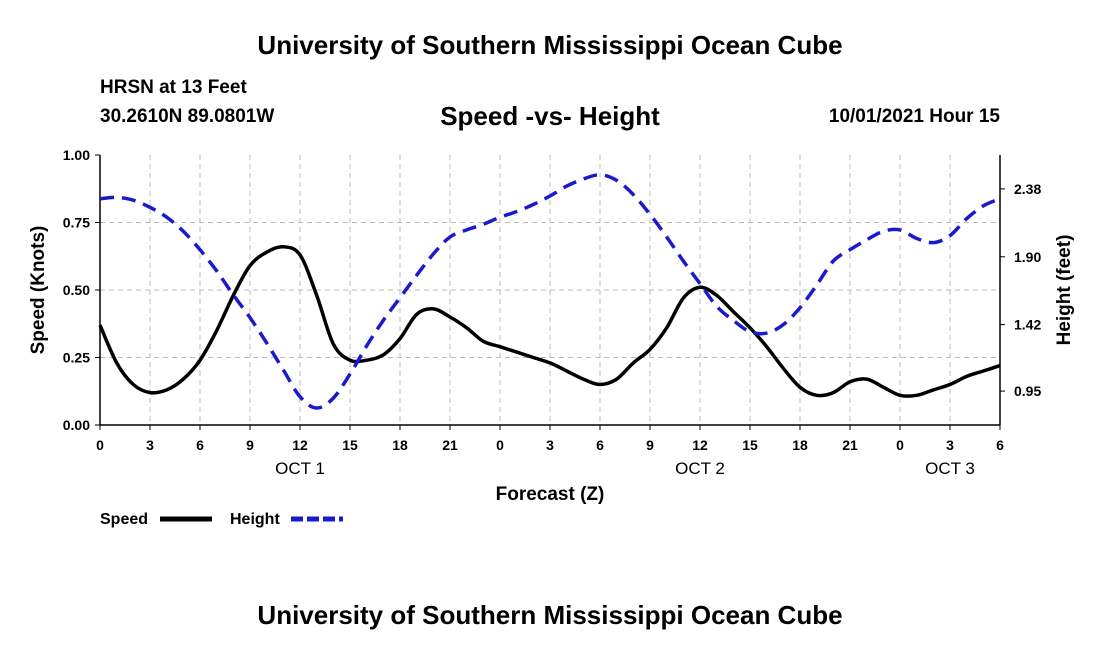 This screenshot has width=1100, height=650. Describe the element at coordinates (1027, 391) in the screenshot. I see `y-tick-label-right: 0.95` at that location.